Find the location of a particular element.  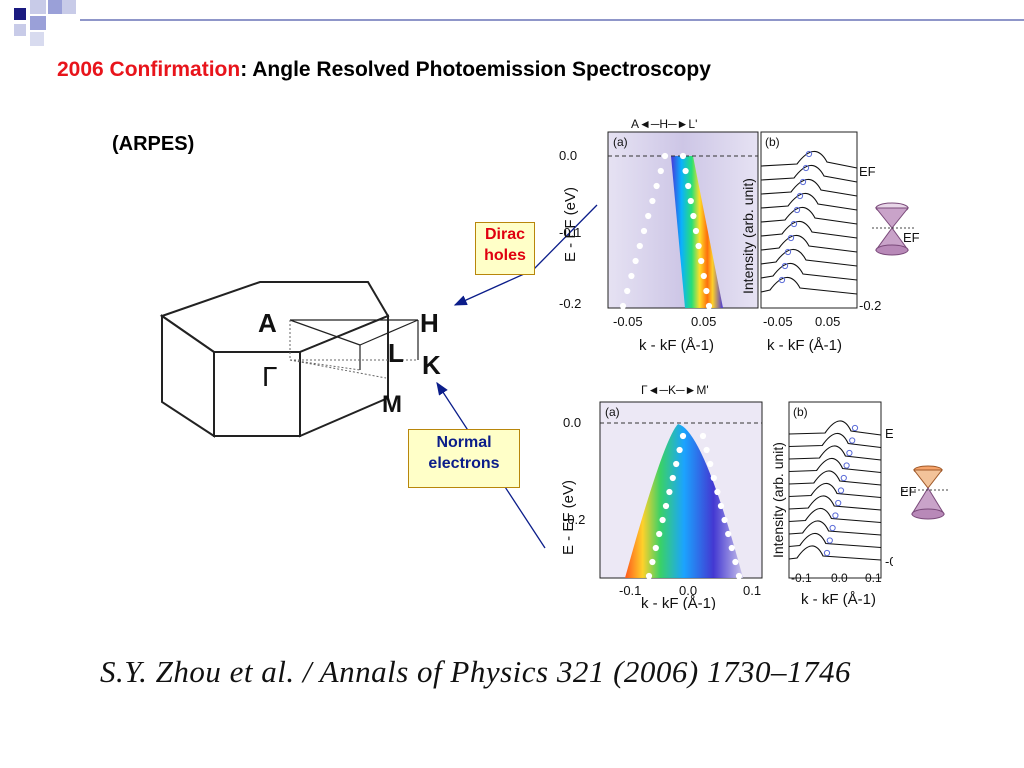

bottom-ylabel: E - EF (eV) is located at coordinates (568, 517).